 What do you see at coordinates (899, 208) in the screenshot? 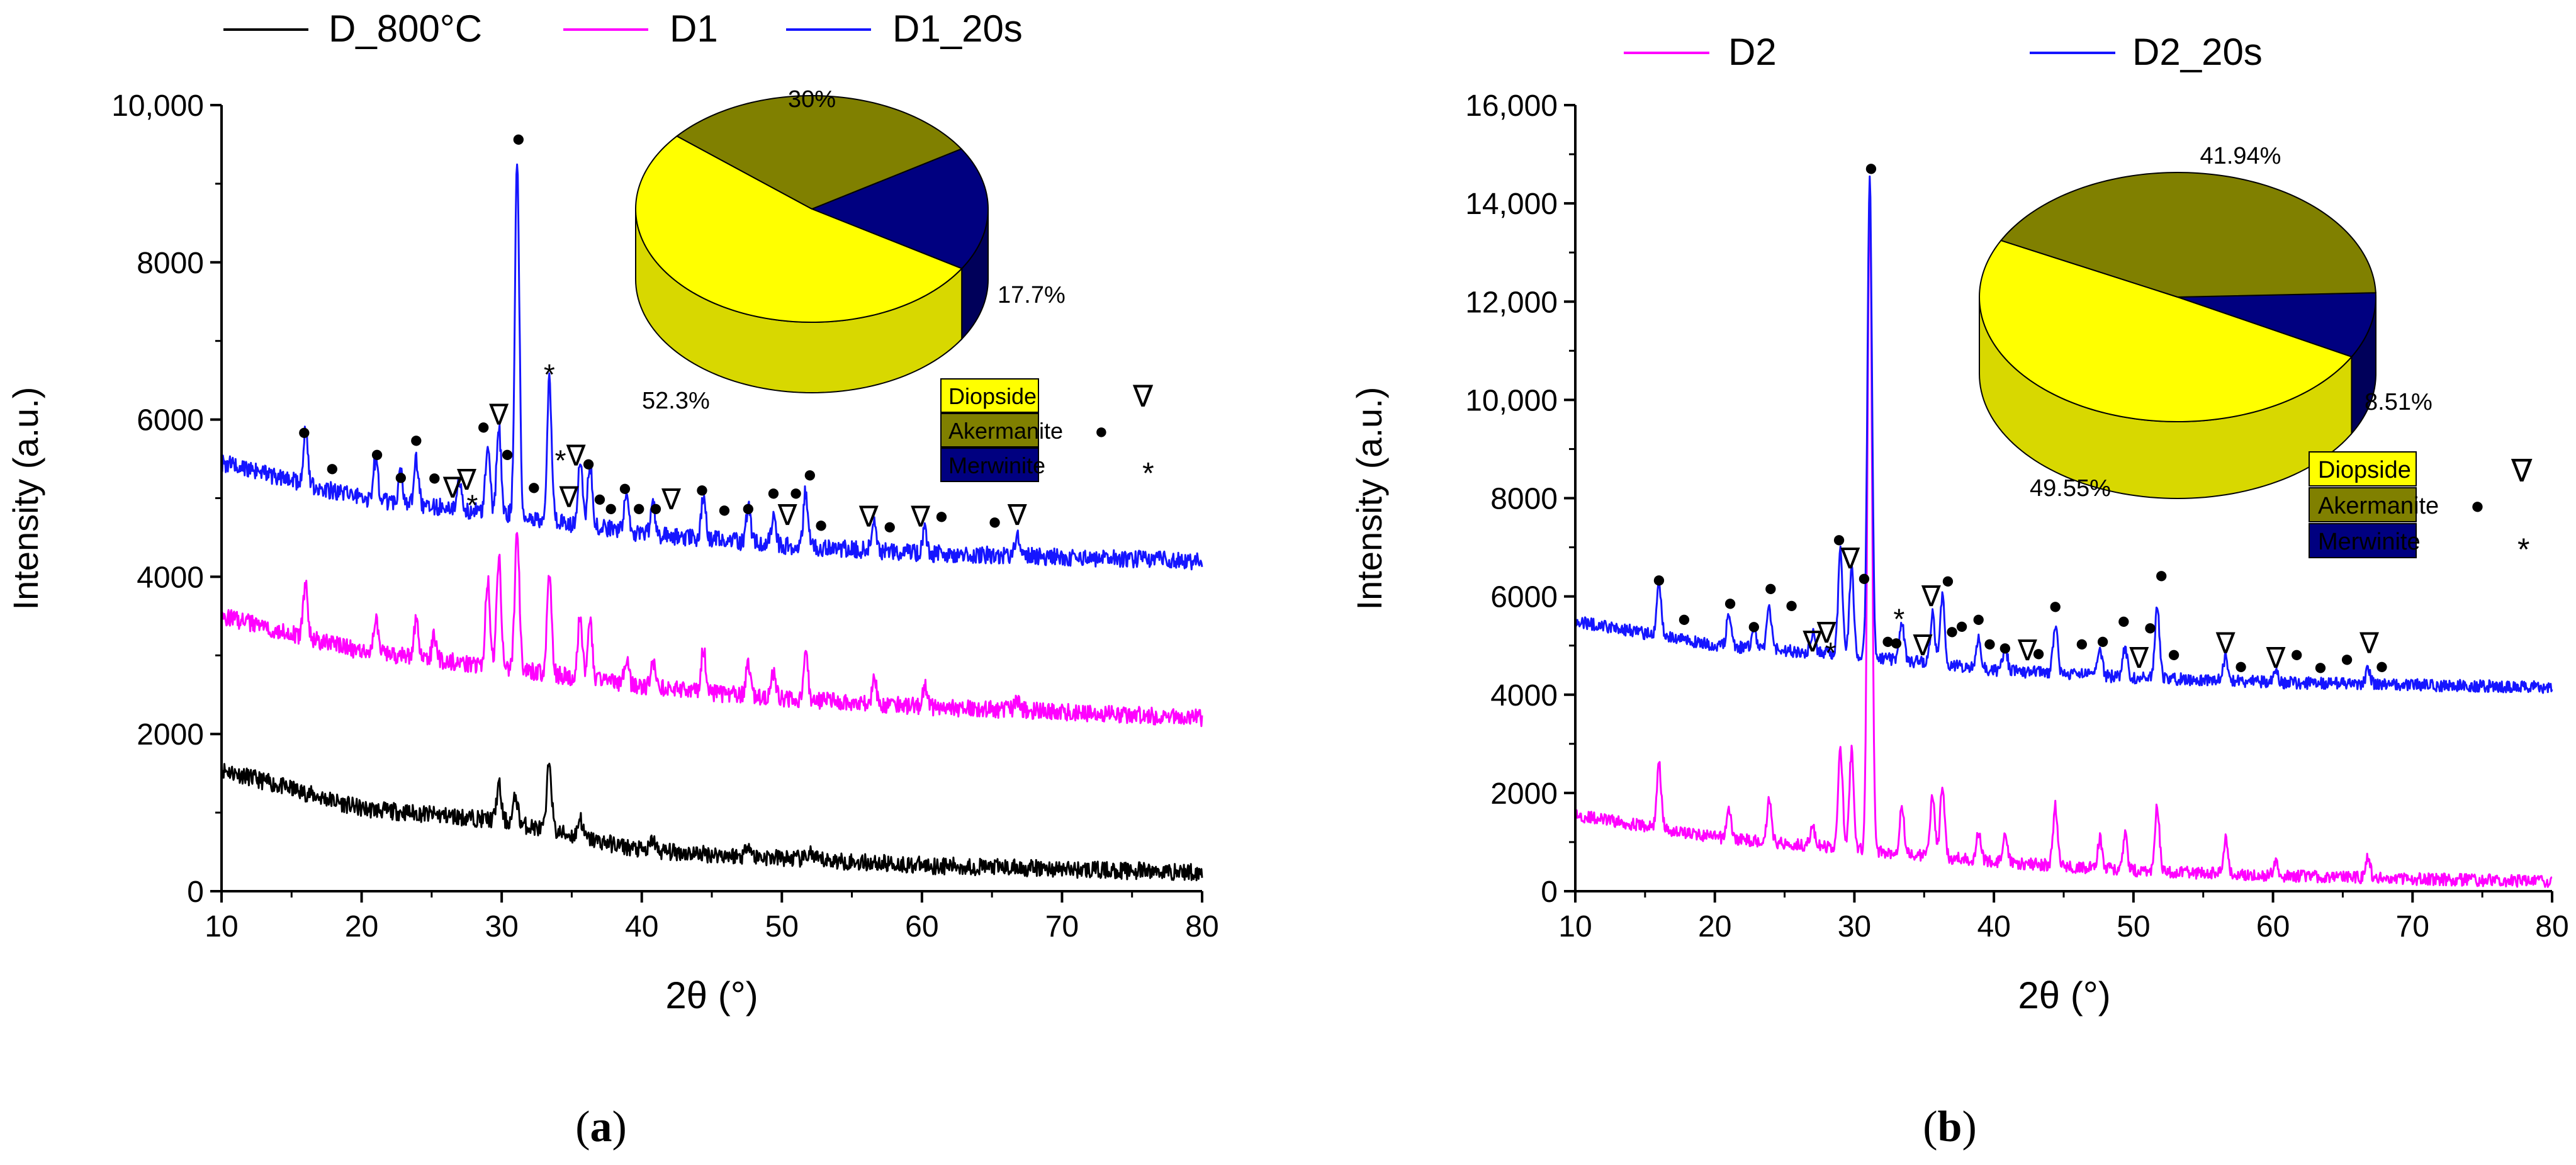
I see `pie-slice-merwinite-a` at bounding box center [899, 208].